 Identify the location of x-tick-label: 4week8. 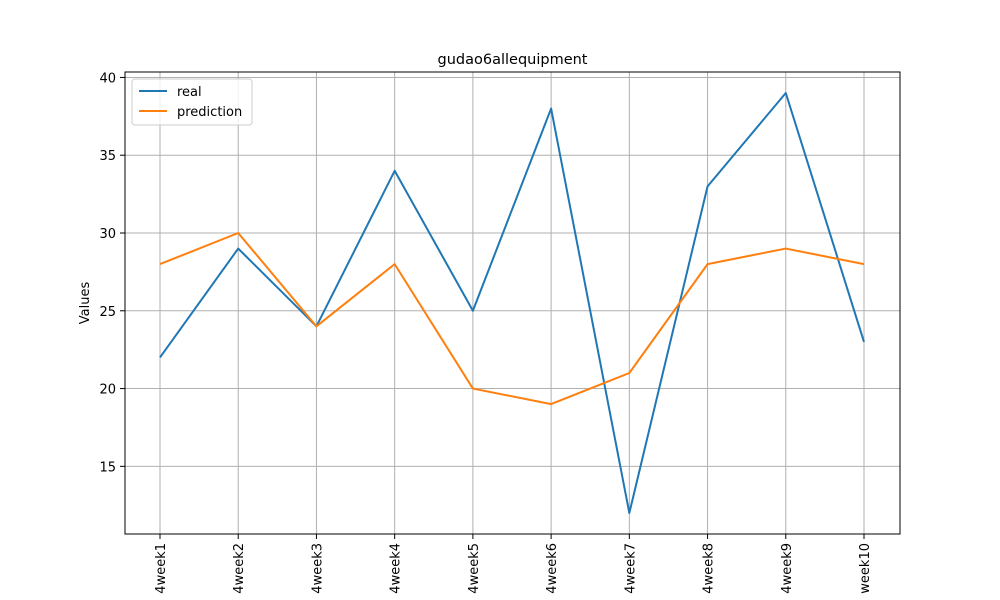
(709, 568).